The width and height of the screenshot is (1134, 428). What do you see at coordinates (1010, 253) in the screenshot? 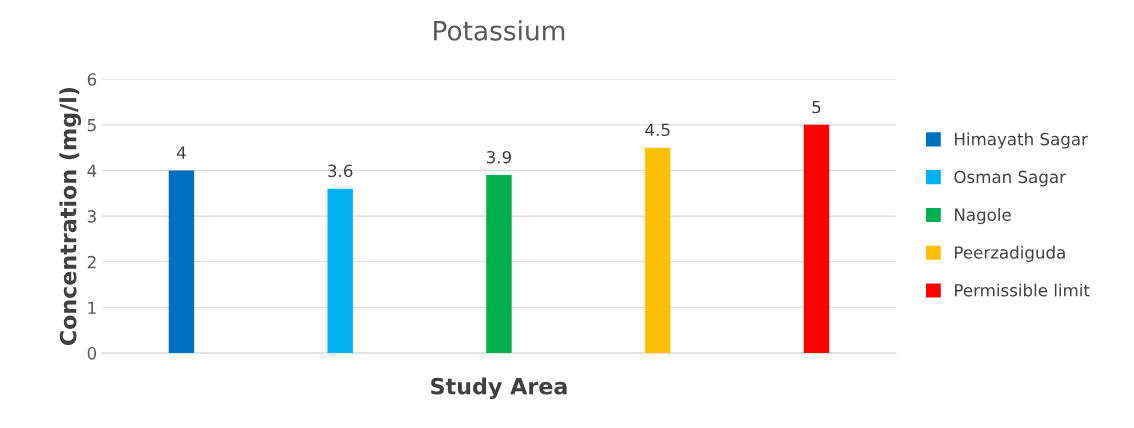
I see `legend-label: Peerzadiguda` at bounding box center [1010, 253].